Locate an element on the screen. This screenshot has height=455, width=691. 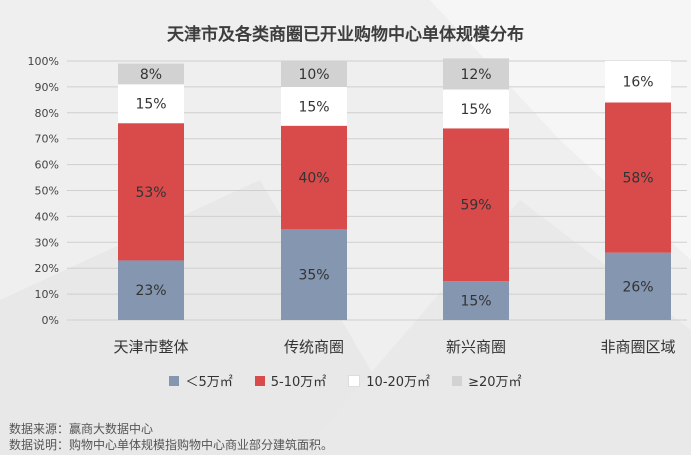
data-label: 40% is located at coordinates (313, 179).